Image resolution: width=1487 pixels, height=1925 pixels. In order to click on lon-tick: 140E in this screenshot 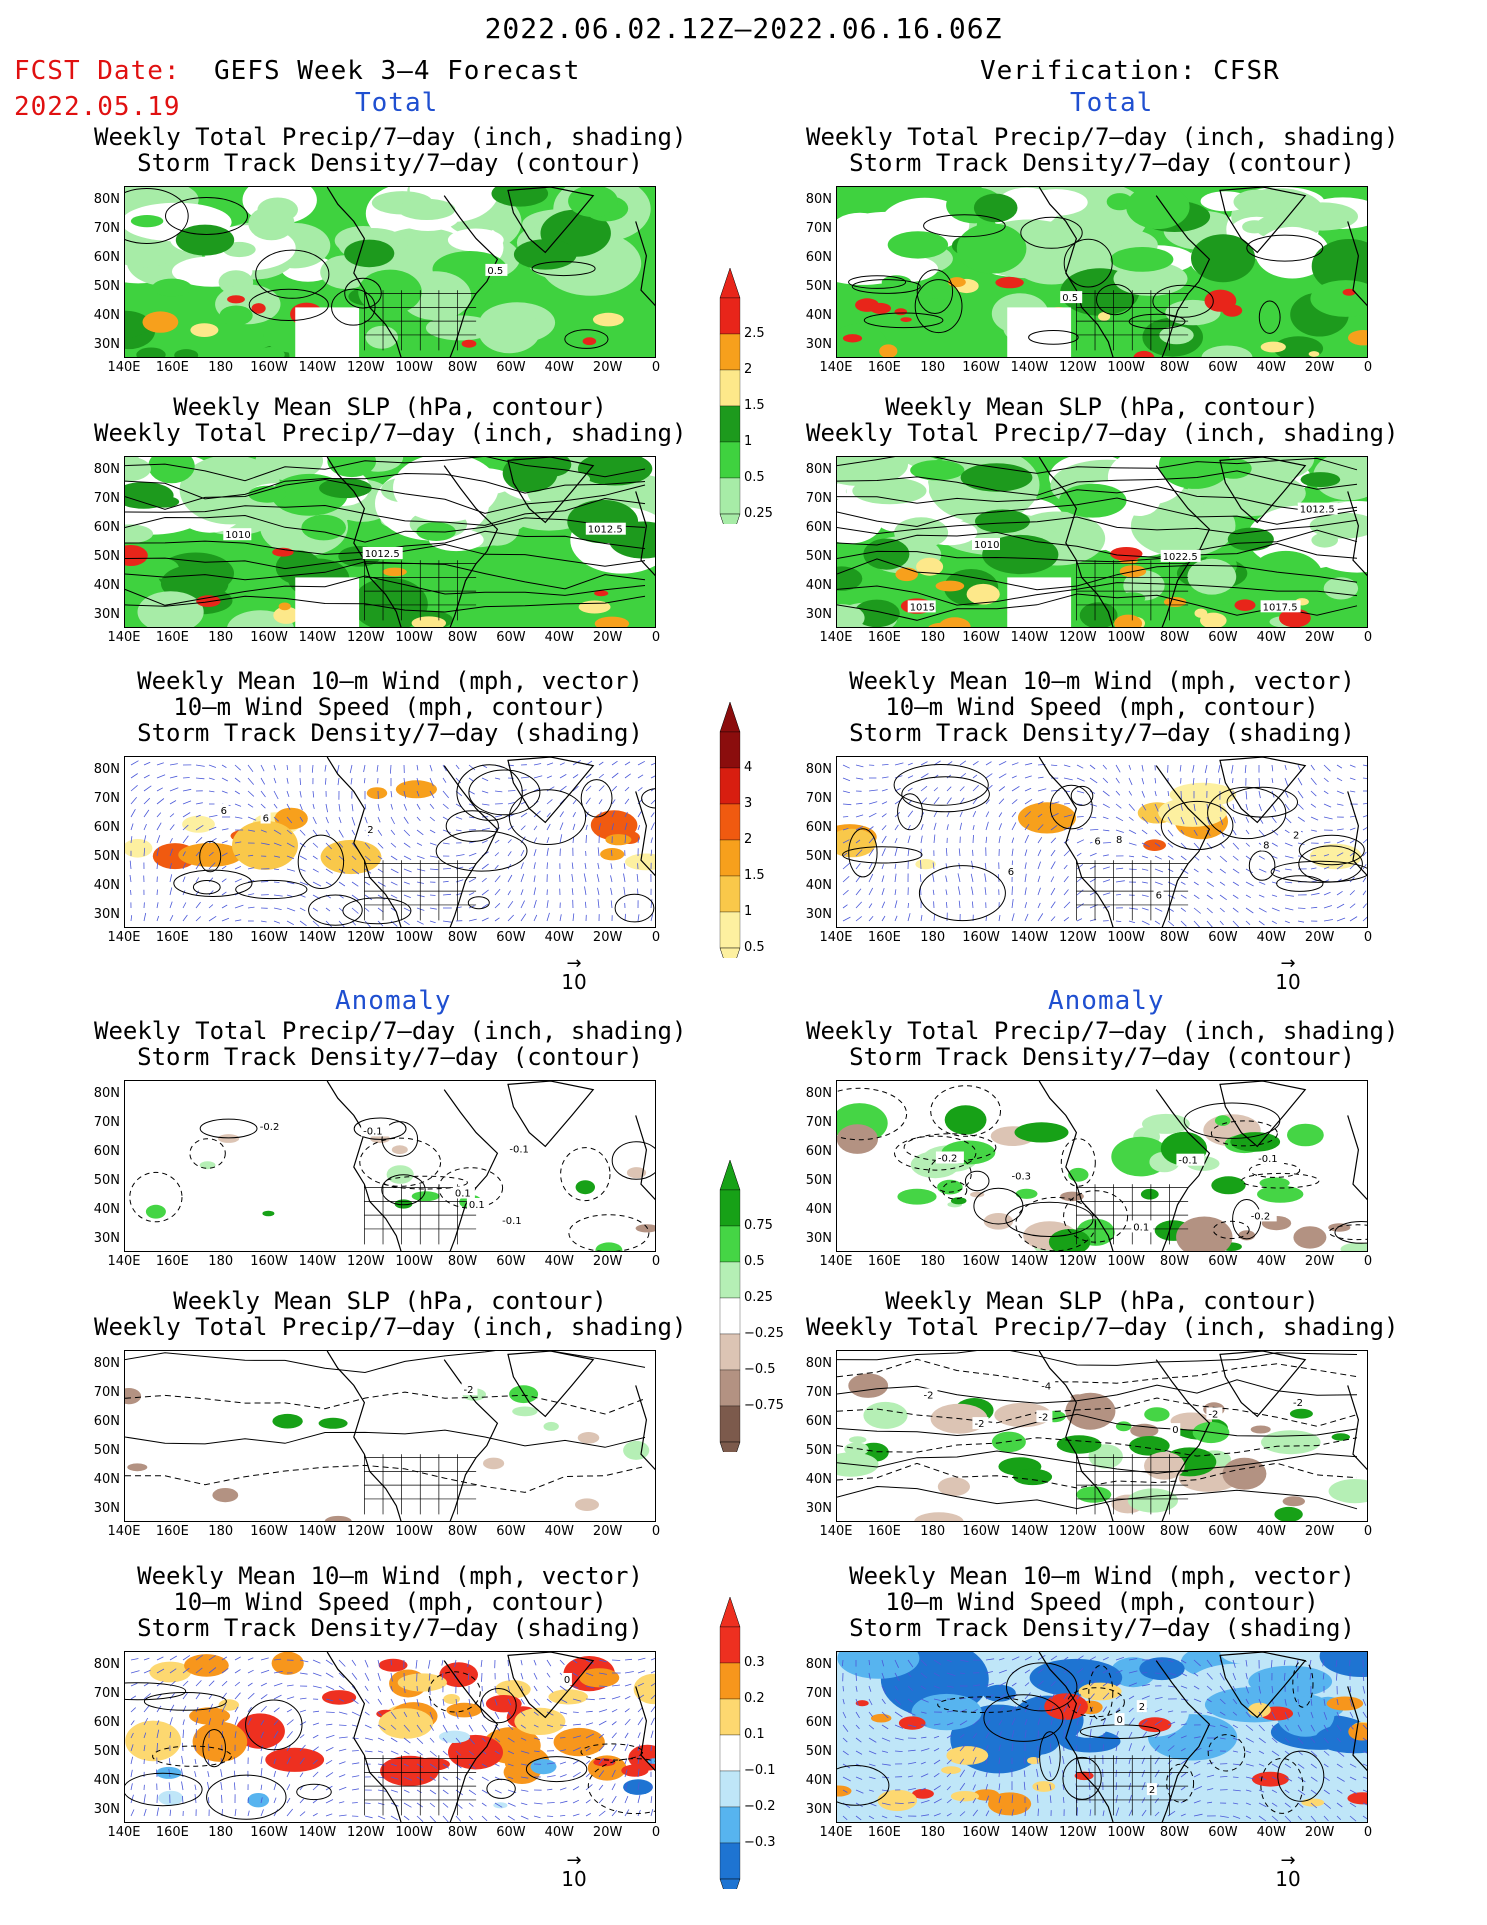, I will do `click(836, 937)`.